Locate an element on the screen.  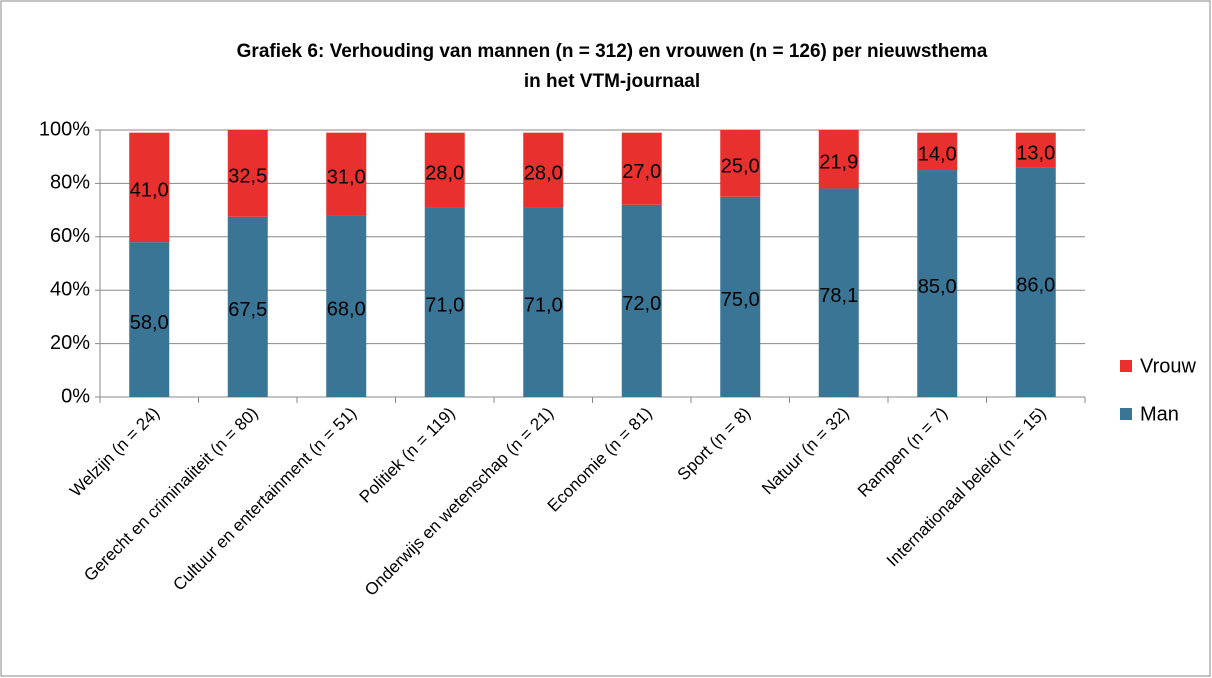
chart-title: in het VTM-journaal is located at coordinates (612, 81).